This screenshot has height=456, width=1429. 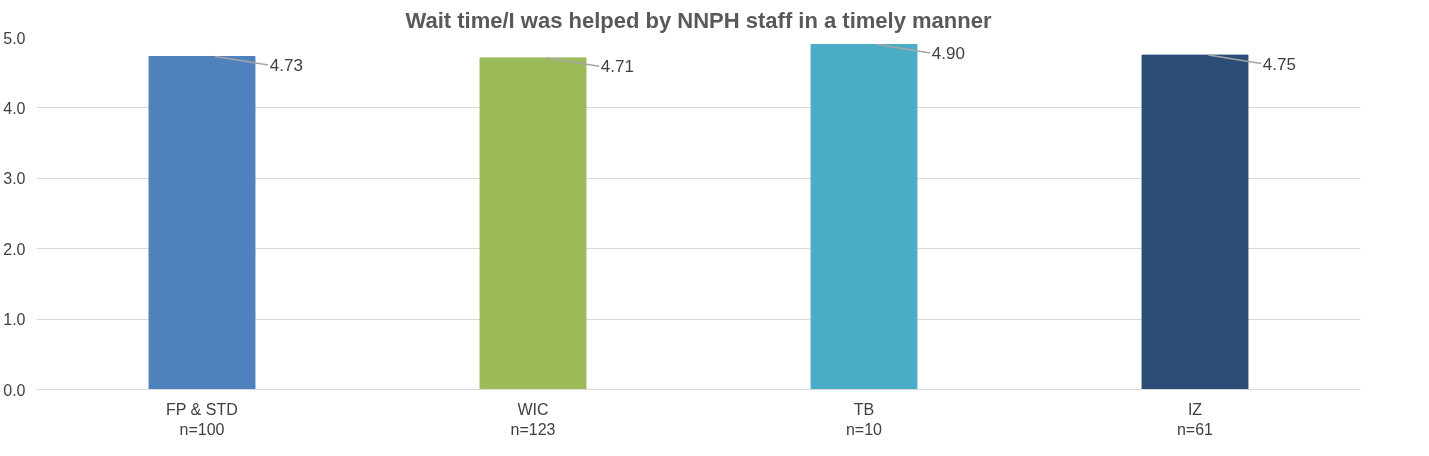 What do you see at coordinates (14, 179) in the screenshot?
I see `y-tick-label: 3.0` at bounding box center [14, 179].